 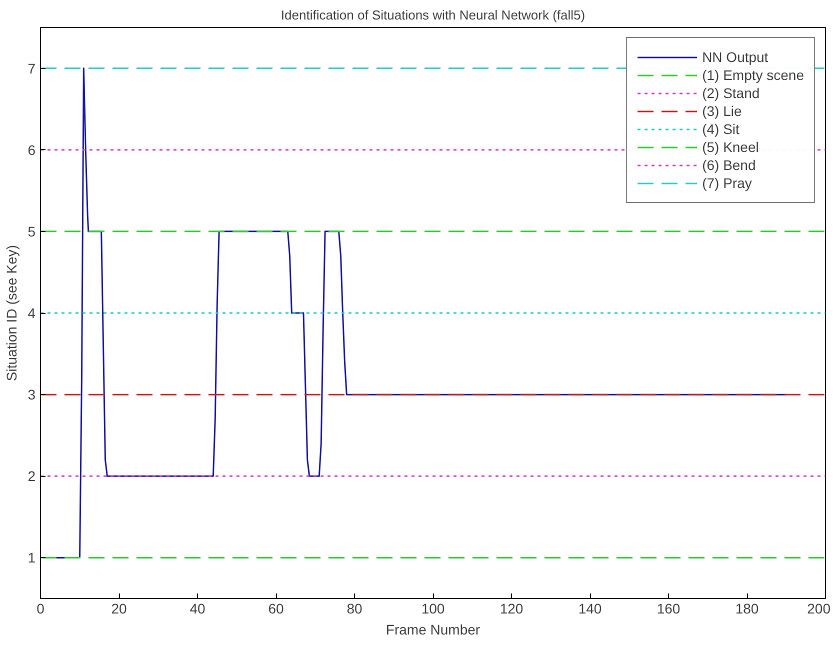 What do you see at coordinates (32, 150) in the screenshot?
I see `y-tick-label: 6` at bounding box center [32, 150].